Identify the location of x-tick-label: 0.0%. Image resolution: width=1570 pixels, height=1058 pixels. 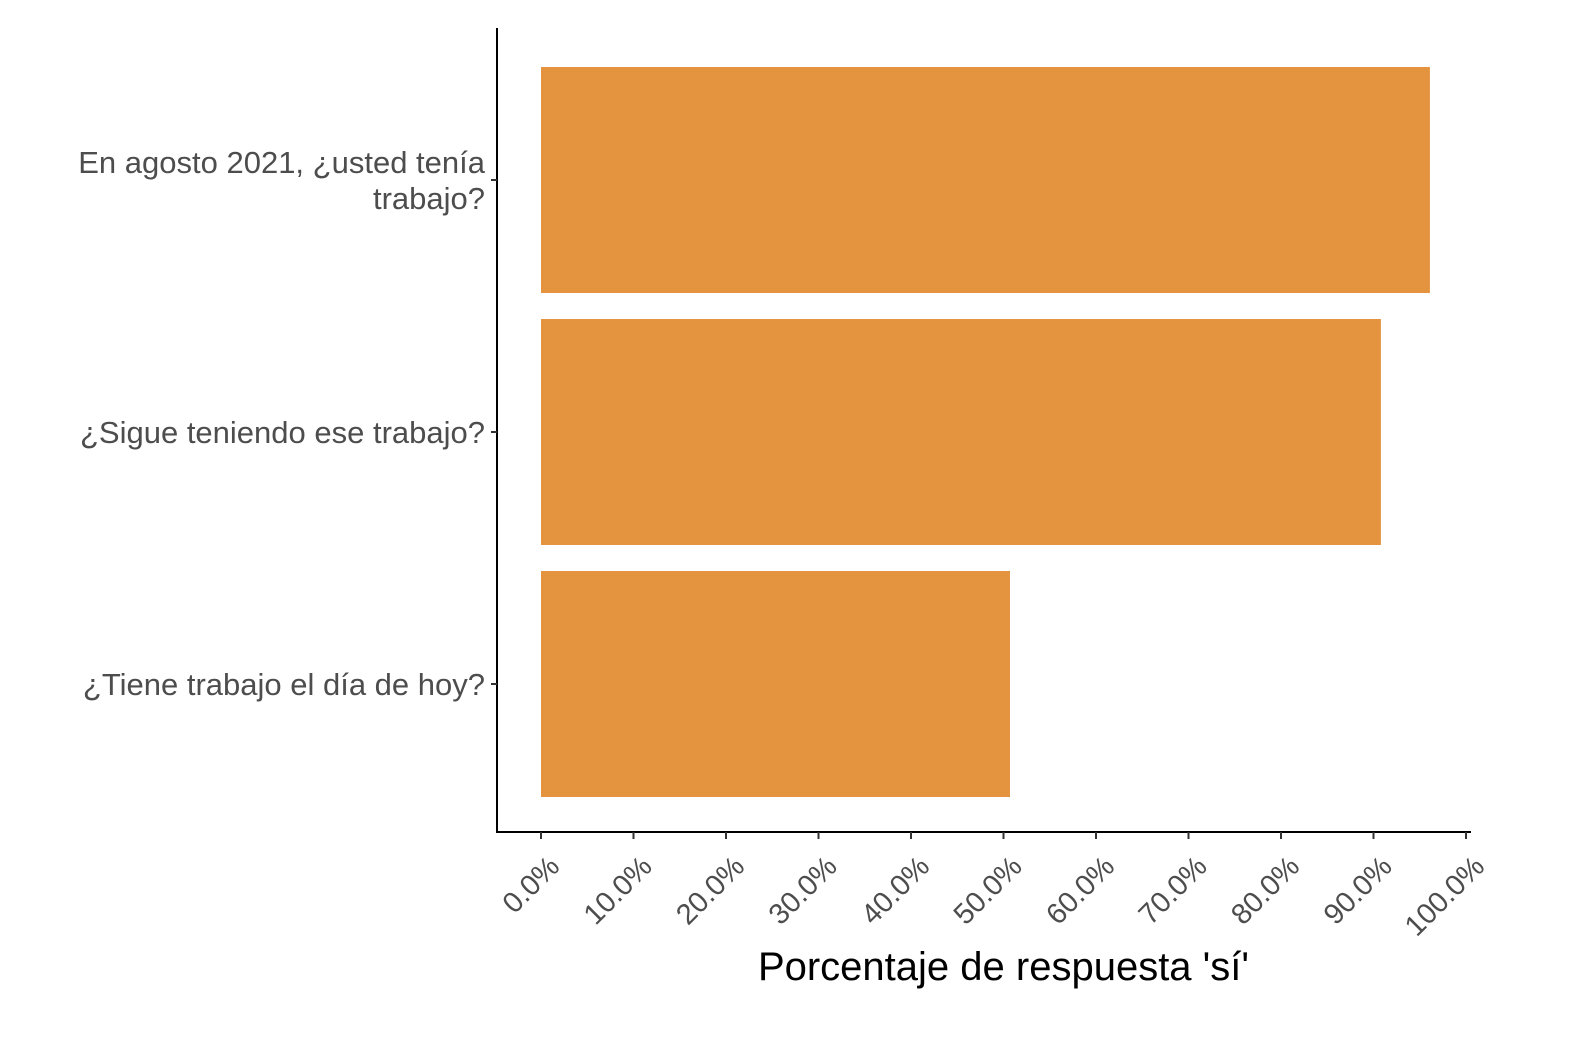
(531, 884).